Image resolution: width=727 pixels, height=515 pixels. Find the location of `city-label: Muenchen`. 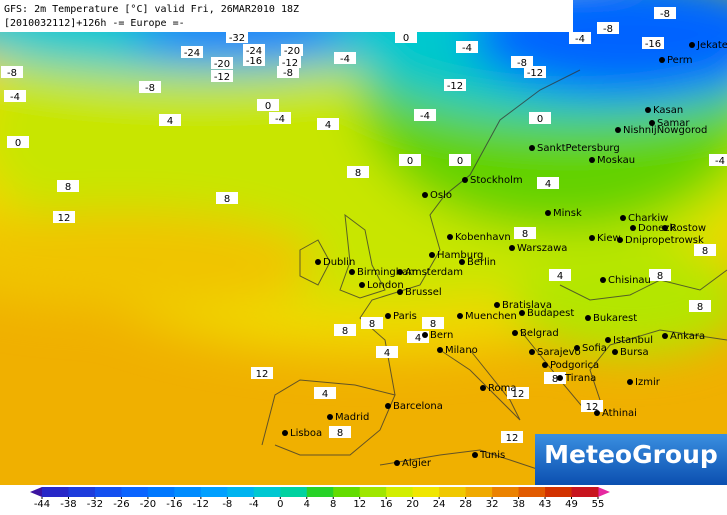

city-label: Muenchen is located at coordinates (491, 316).